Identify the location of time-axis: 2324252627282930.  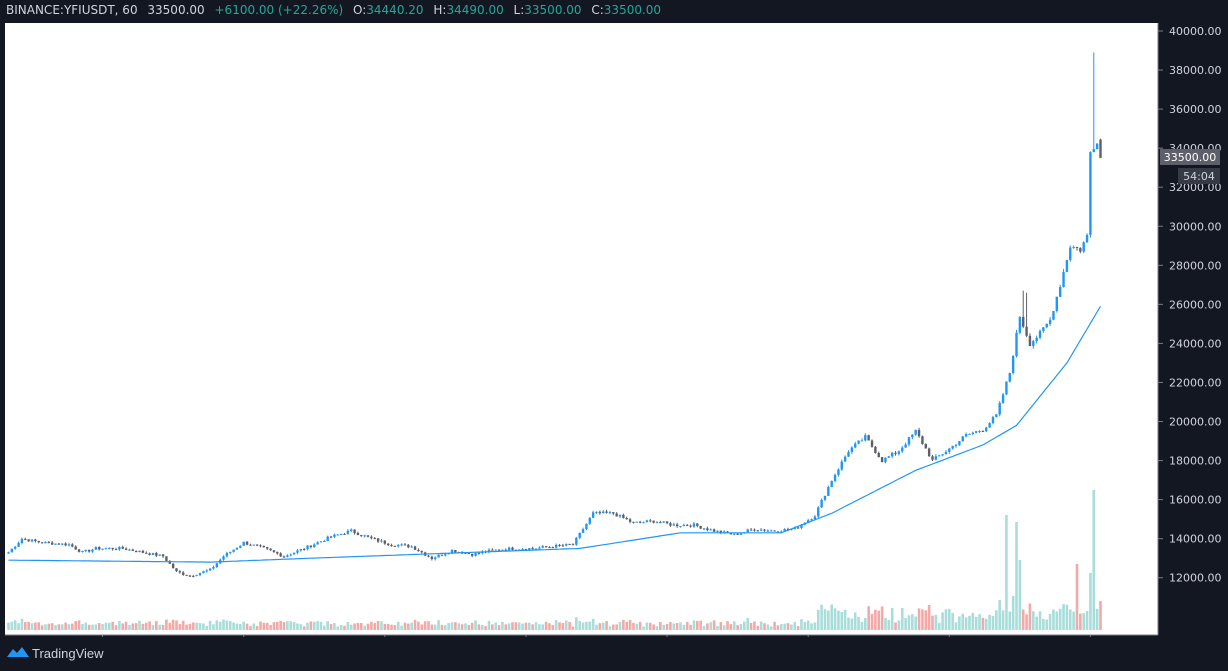
(597, 636).